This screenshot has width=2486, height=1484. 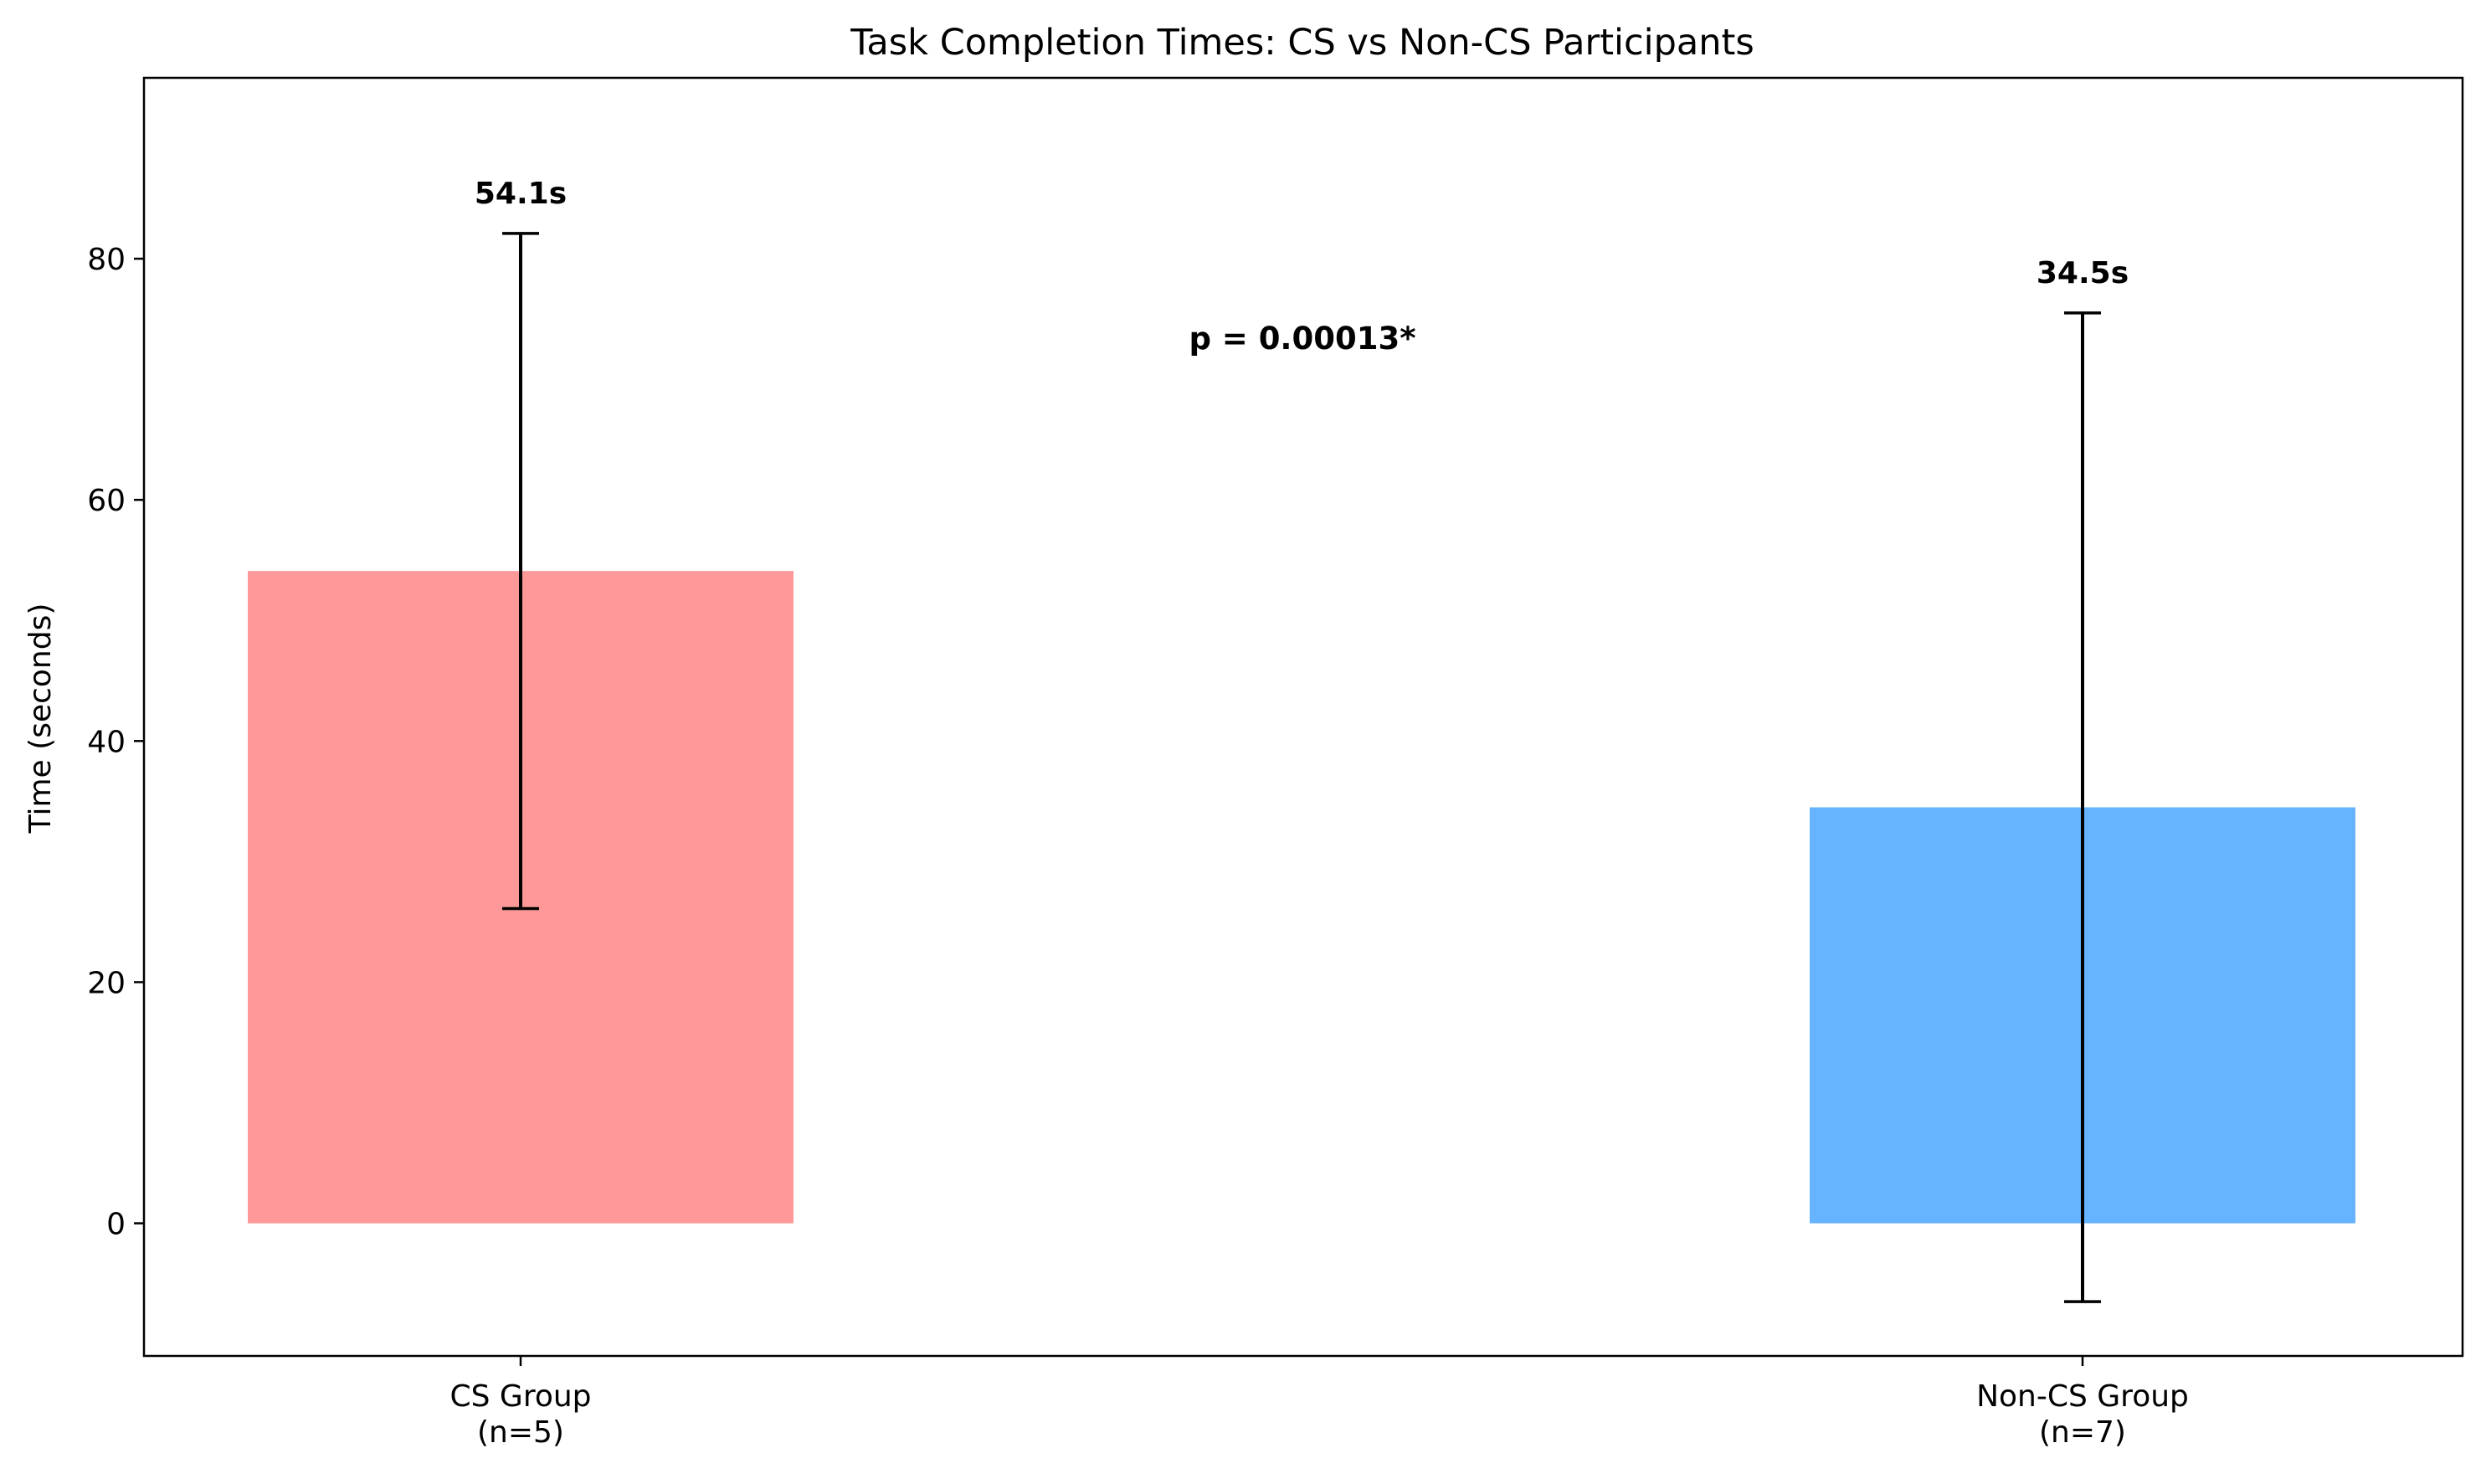 What do you see at coordinates (520, 1415) in the screenshot?
I see `x-tick-label: CS Group (n=5)` at bounding box center [520, 1415].